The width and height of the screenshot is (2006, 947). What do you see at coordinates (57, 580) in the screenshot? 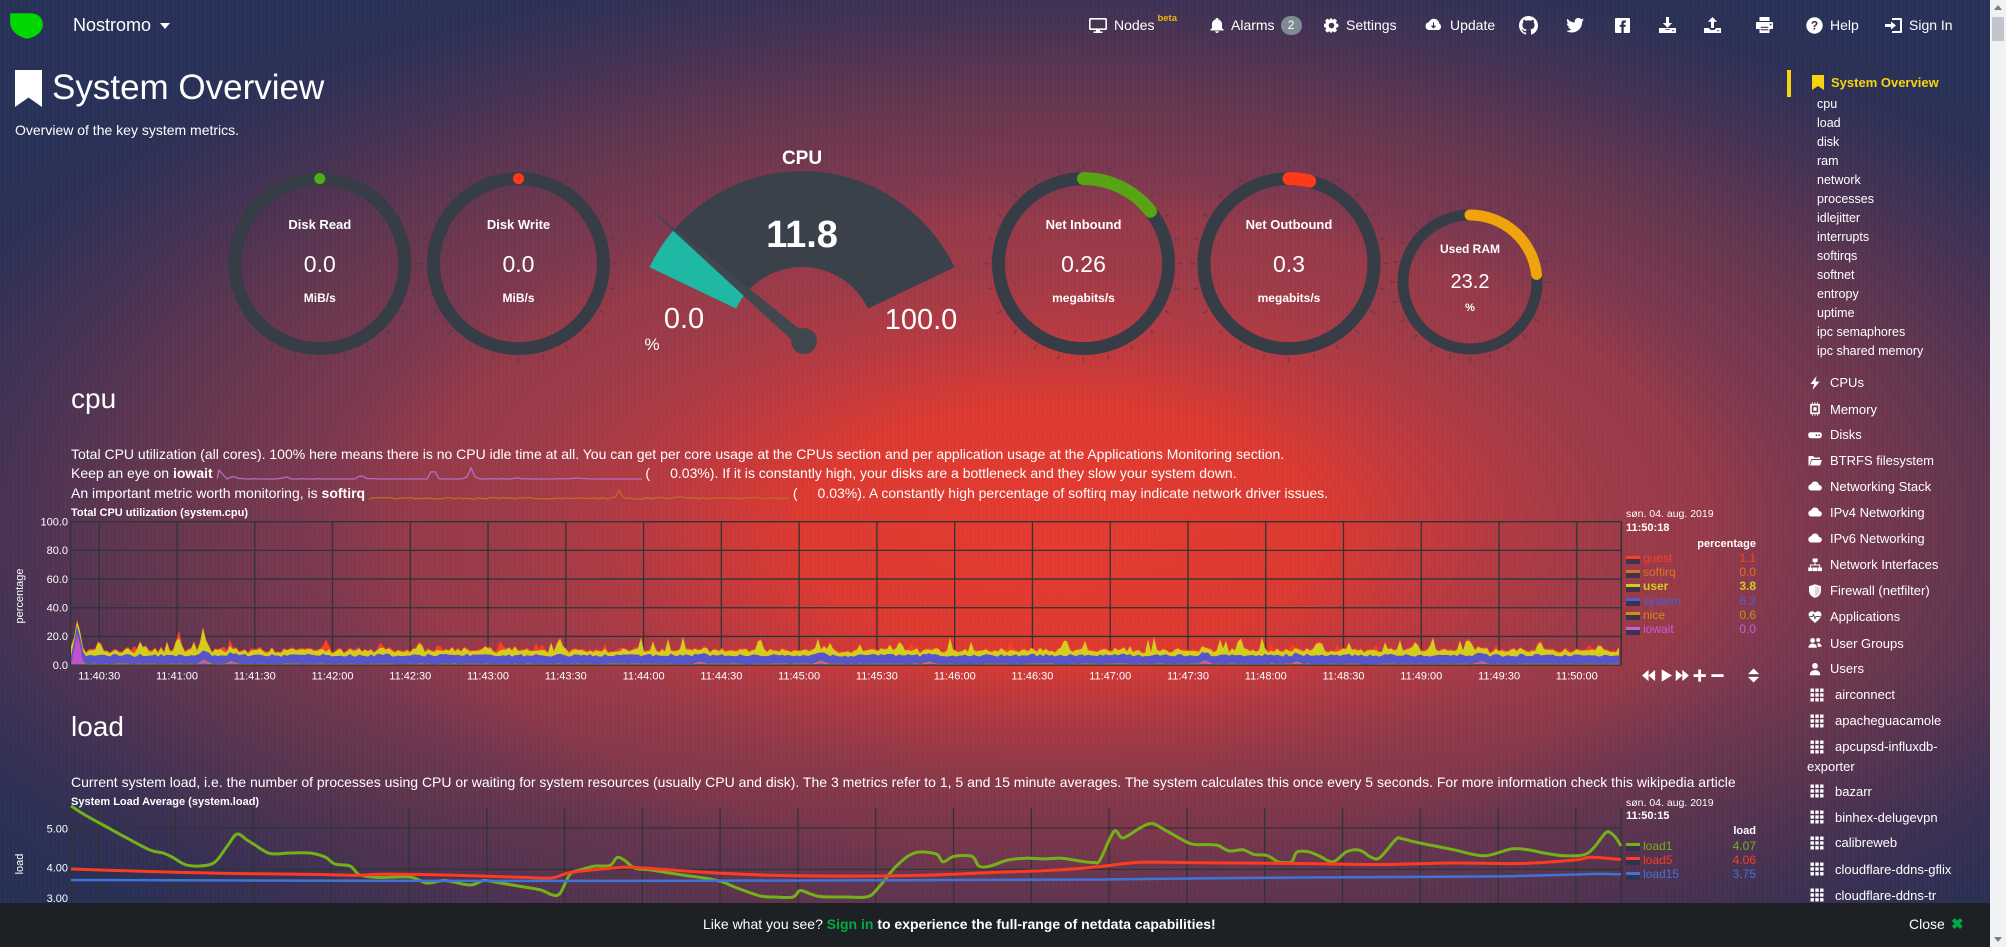
I see `svg-text: 60.0` at bounding box center [57, 580].